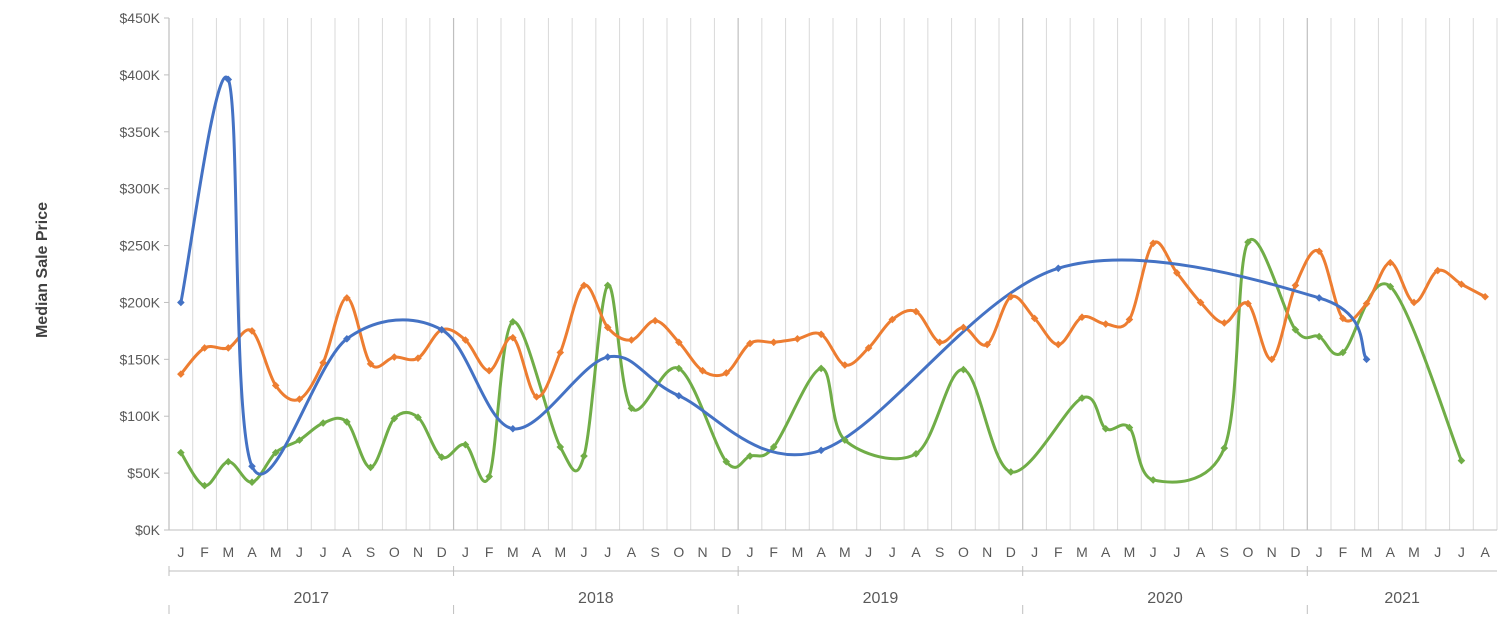 The height and width of the screenshot is (621, 1511). Describe the element at coordinates (140, 18) in the screenshot. I see `y-tick-label: $450K` at that location.